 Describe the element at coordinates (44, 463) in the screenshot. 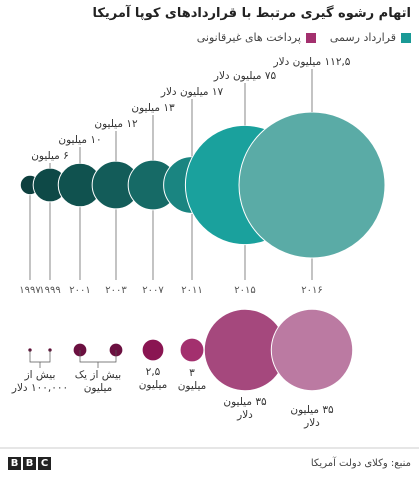

I see `logo-block: C` at that location.